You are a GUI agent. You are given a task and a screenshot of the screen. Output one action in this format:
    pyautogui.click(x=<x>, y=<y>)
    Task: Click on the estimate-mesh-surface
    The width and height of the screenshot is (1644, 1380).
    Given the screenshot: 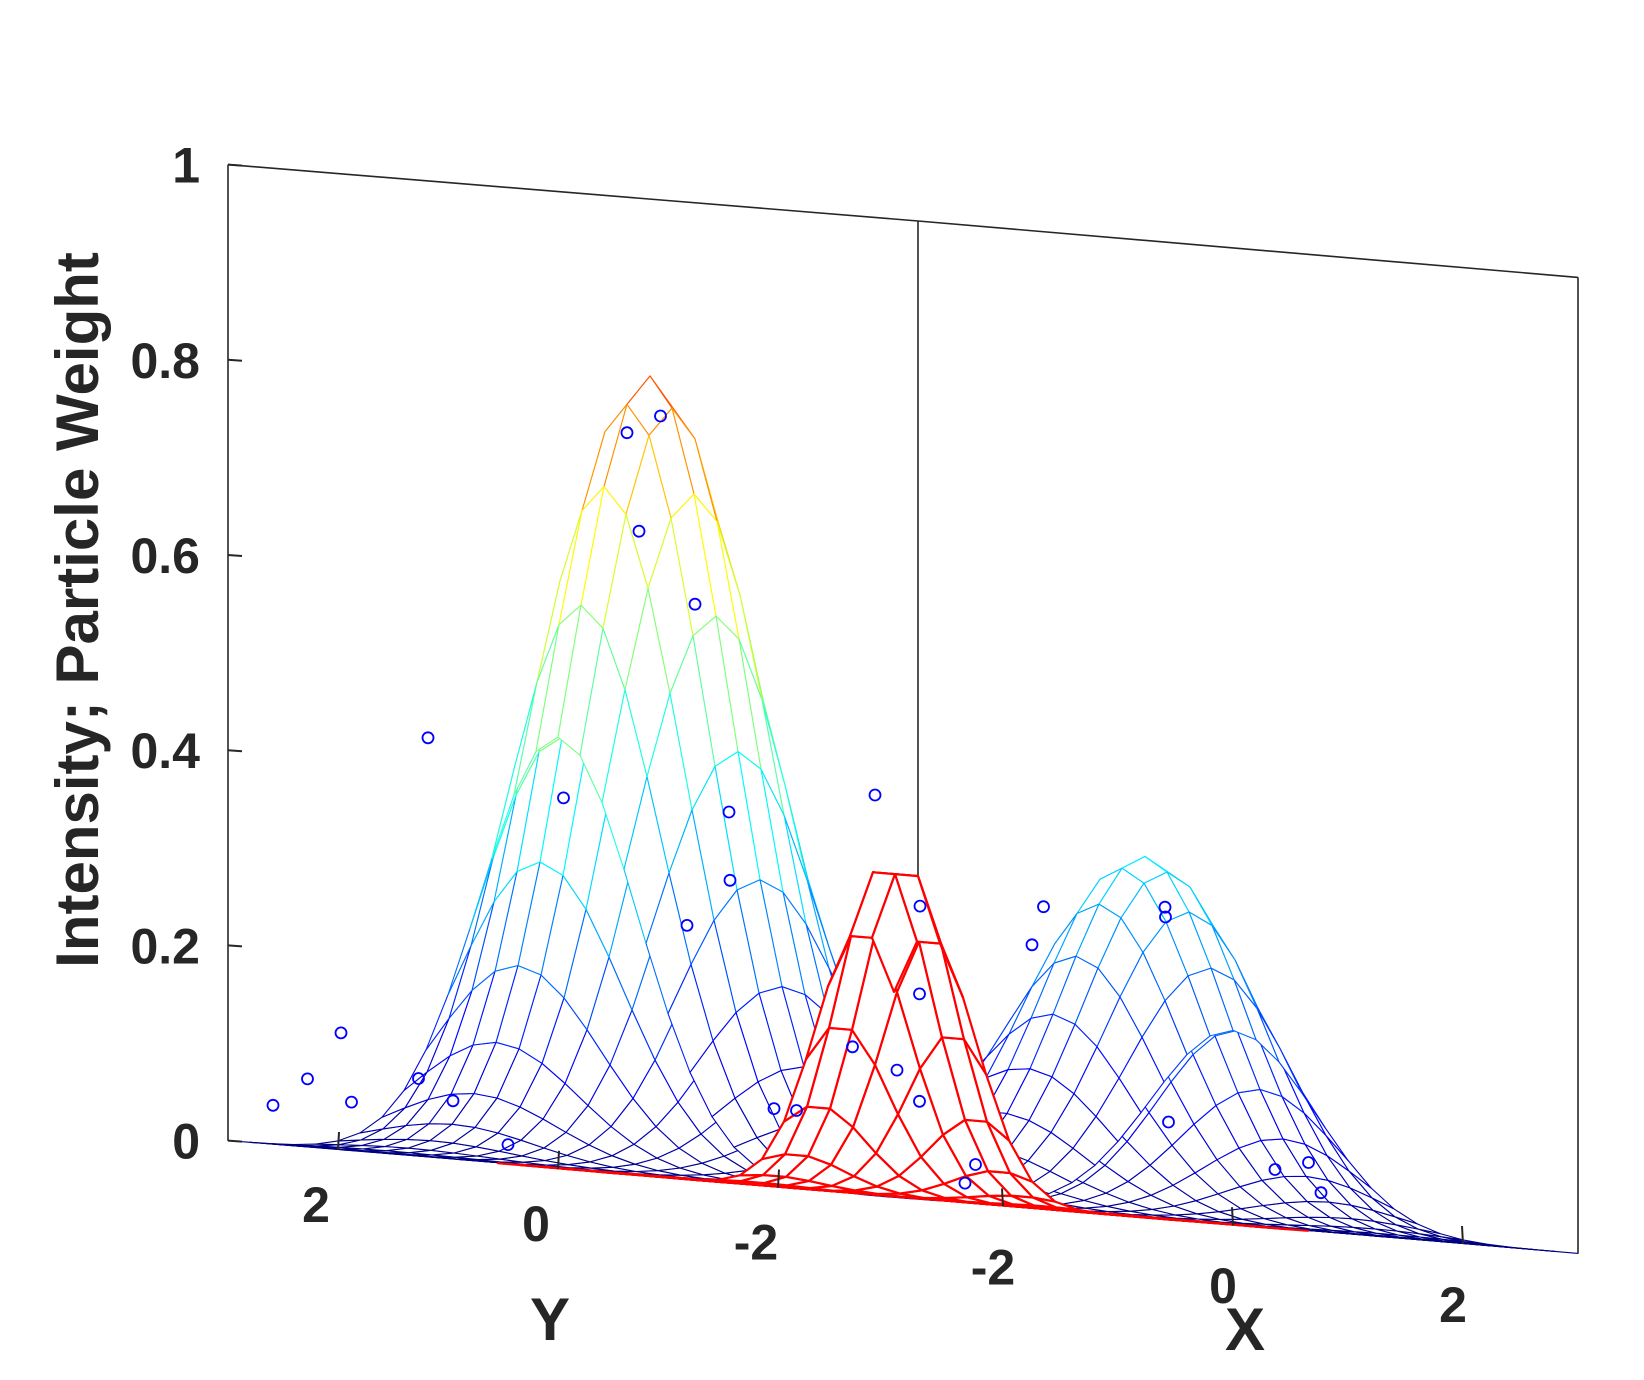 What is the action you would take?
    pyautogui.click(x=903, y=1051)
    